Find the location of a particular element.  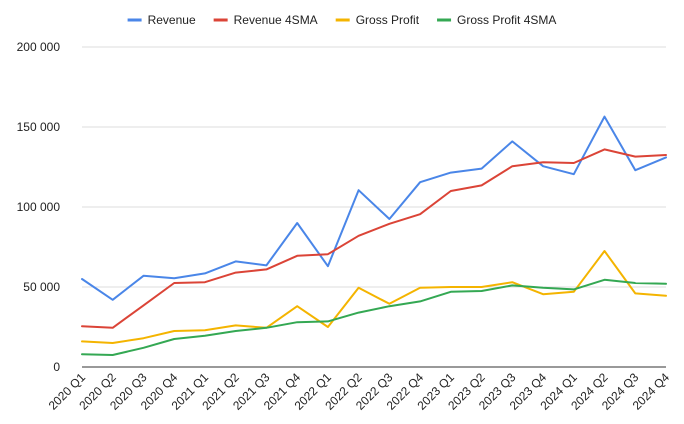

legend-item-gross-profit: Gross Profit is located at coordinates (377, 20).